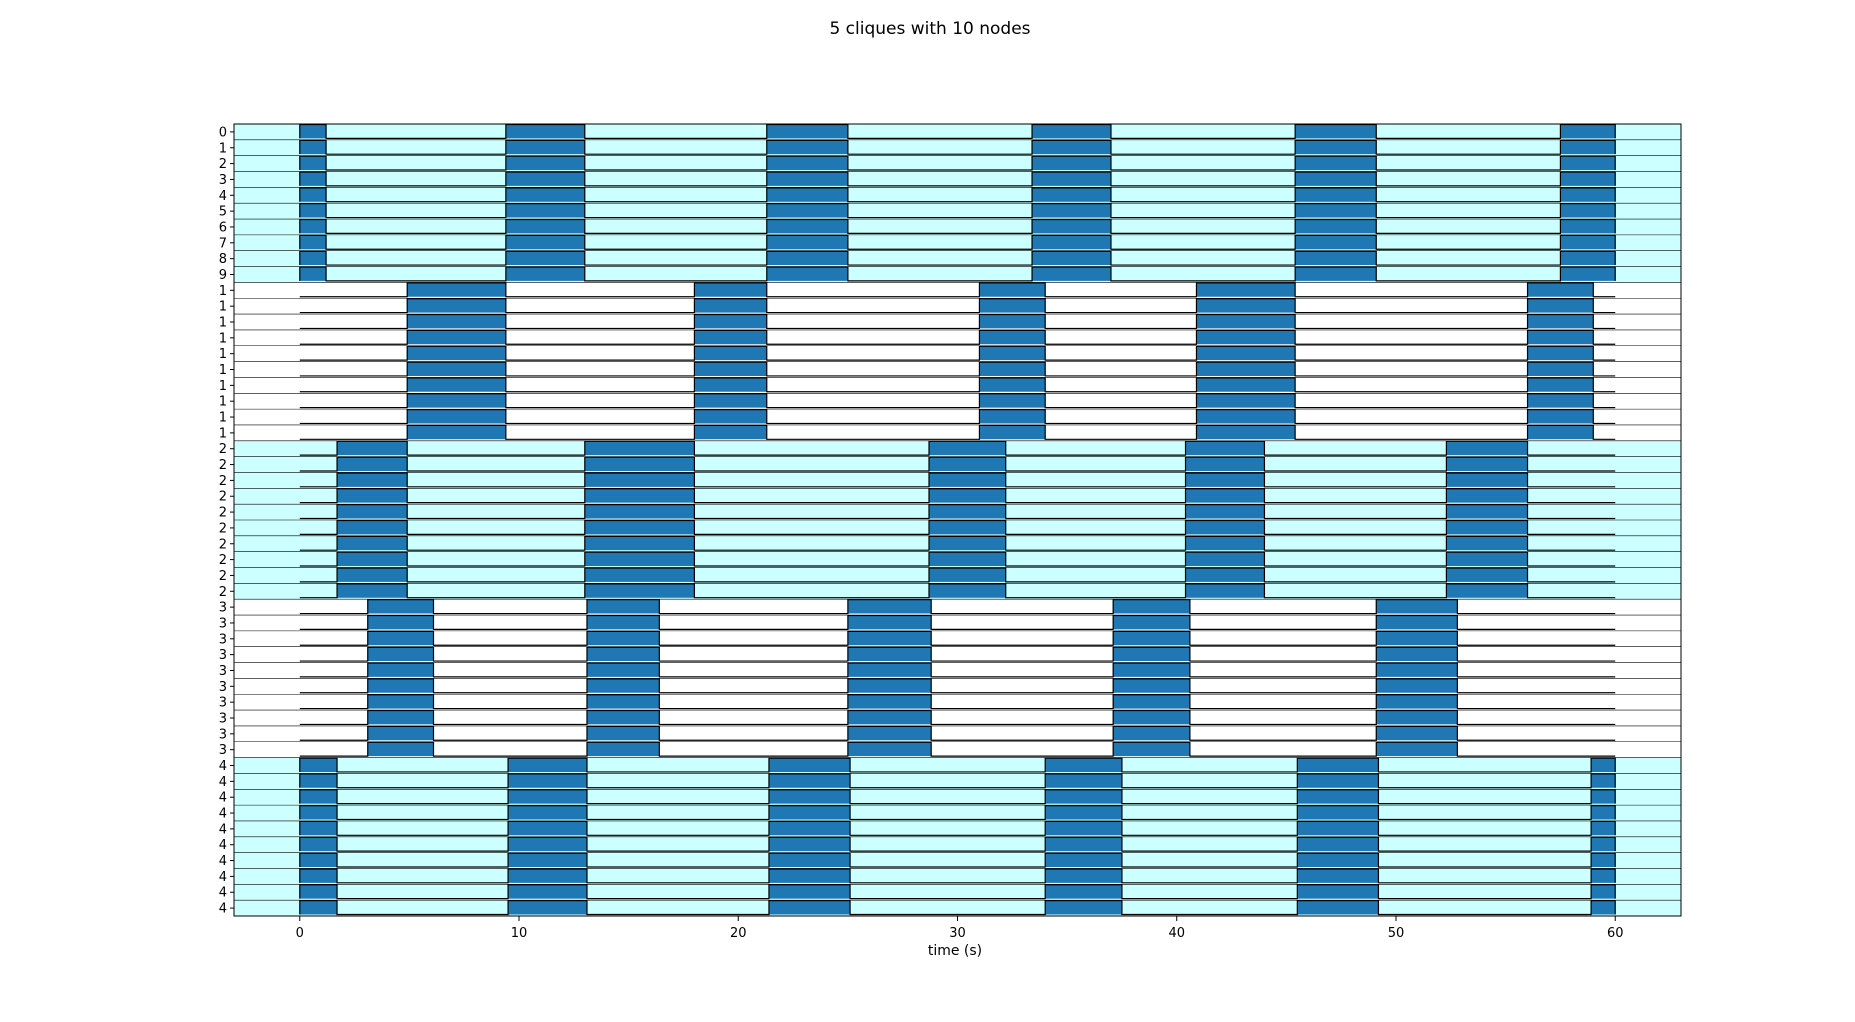  I want to click on y-tick-label: 0, so click(223, 132).